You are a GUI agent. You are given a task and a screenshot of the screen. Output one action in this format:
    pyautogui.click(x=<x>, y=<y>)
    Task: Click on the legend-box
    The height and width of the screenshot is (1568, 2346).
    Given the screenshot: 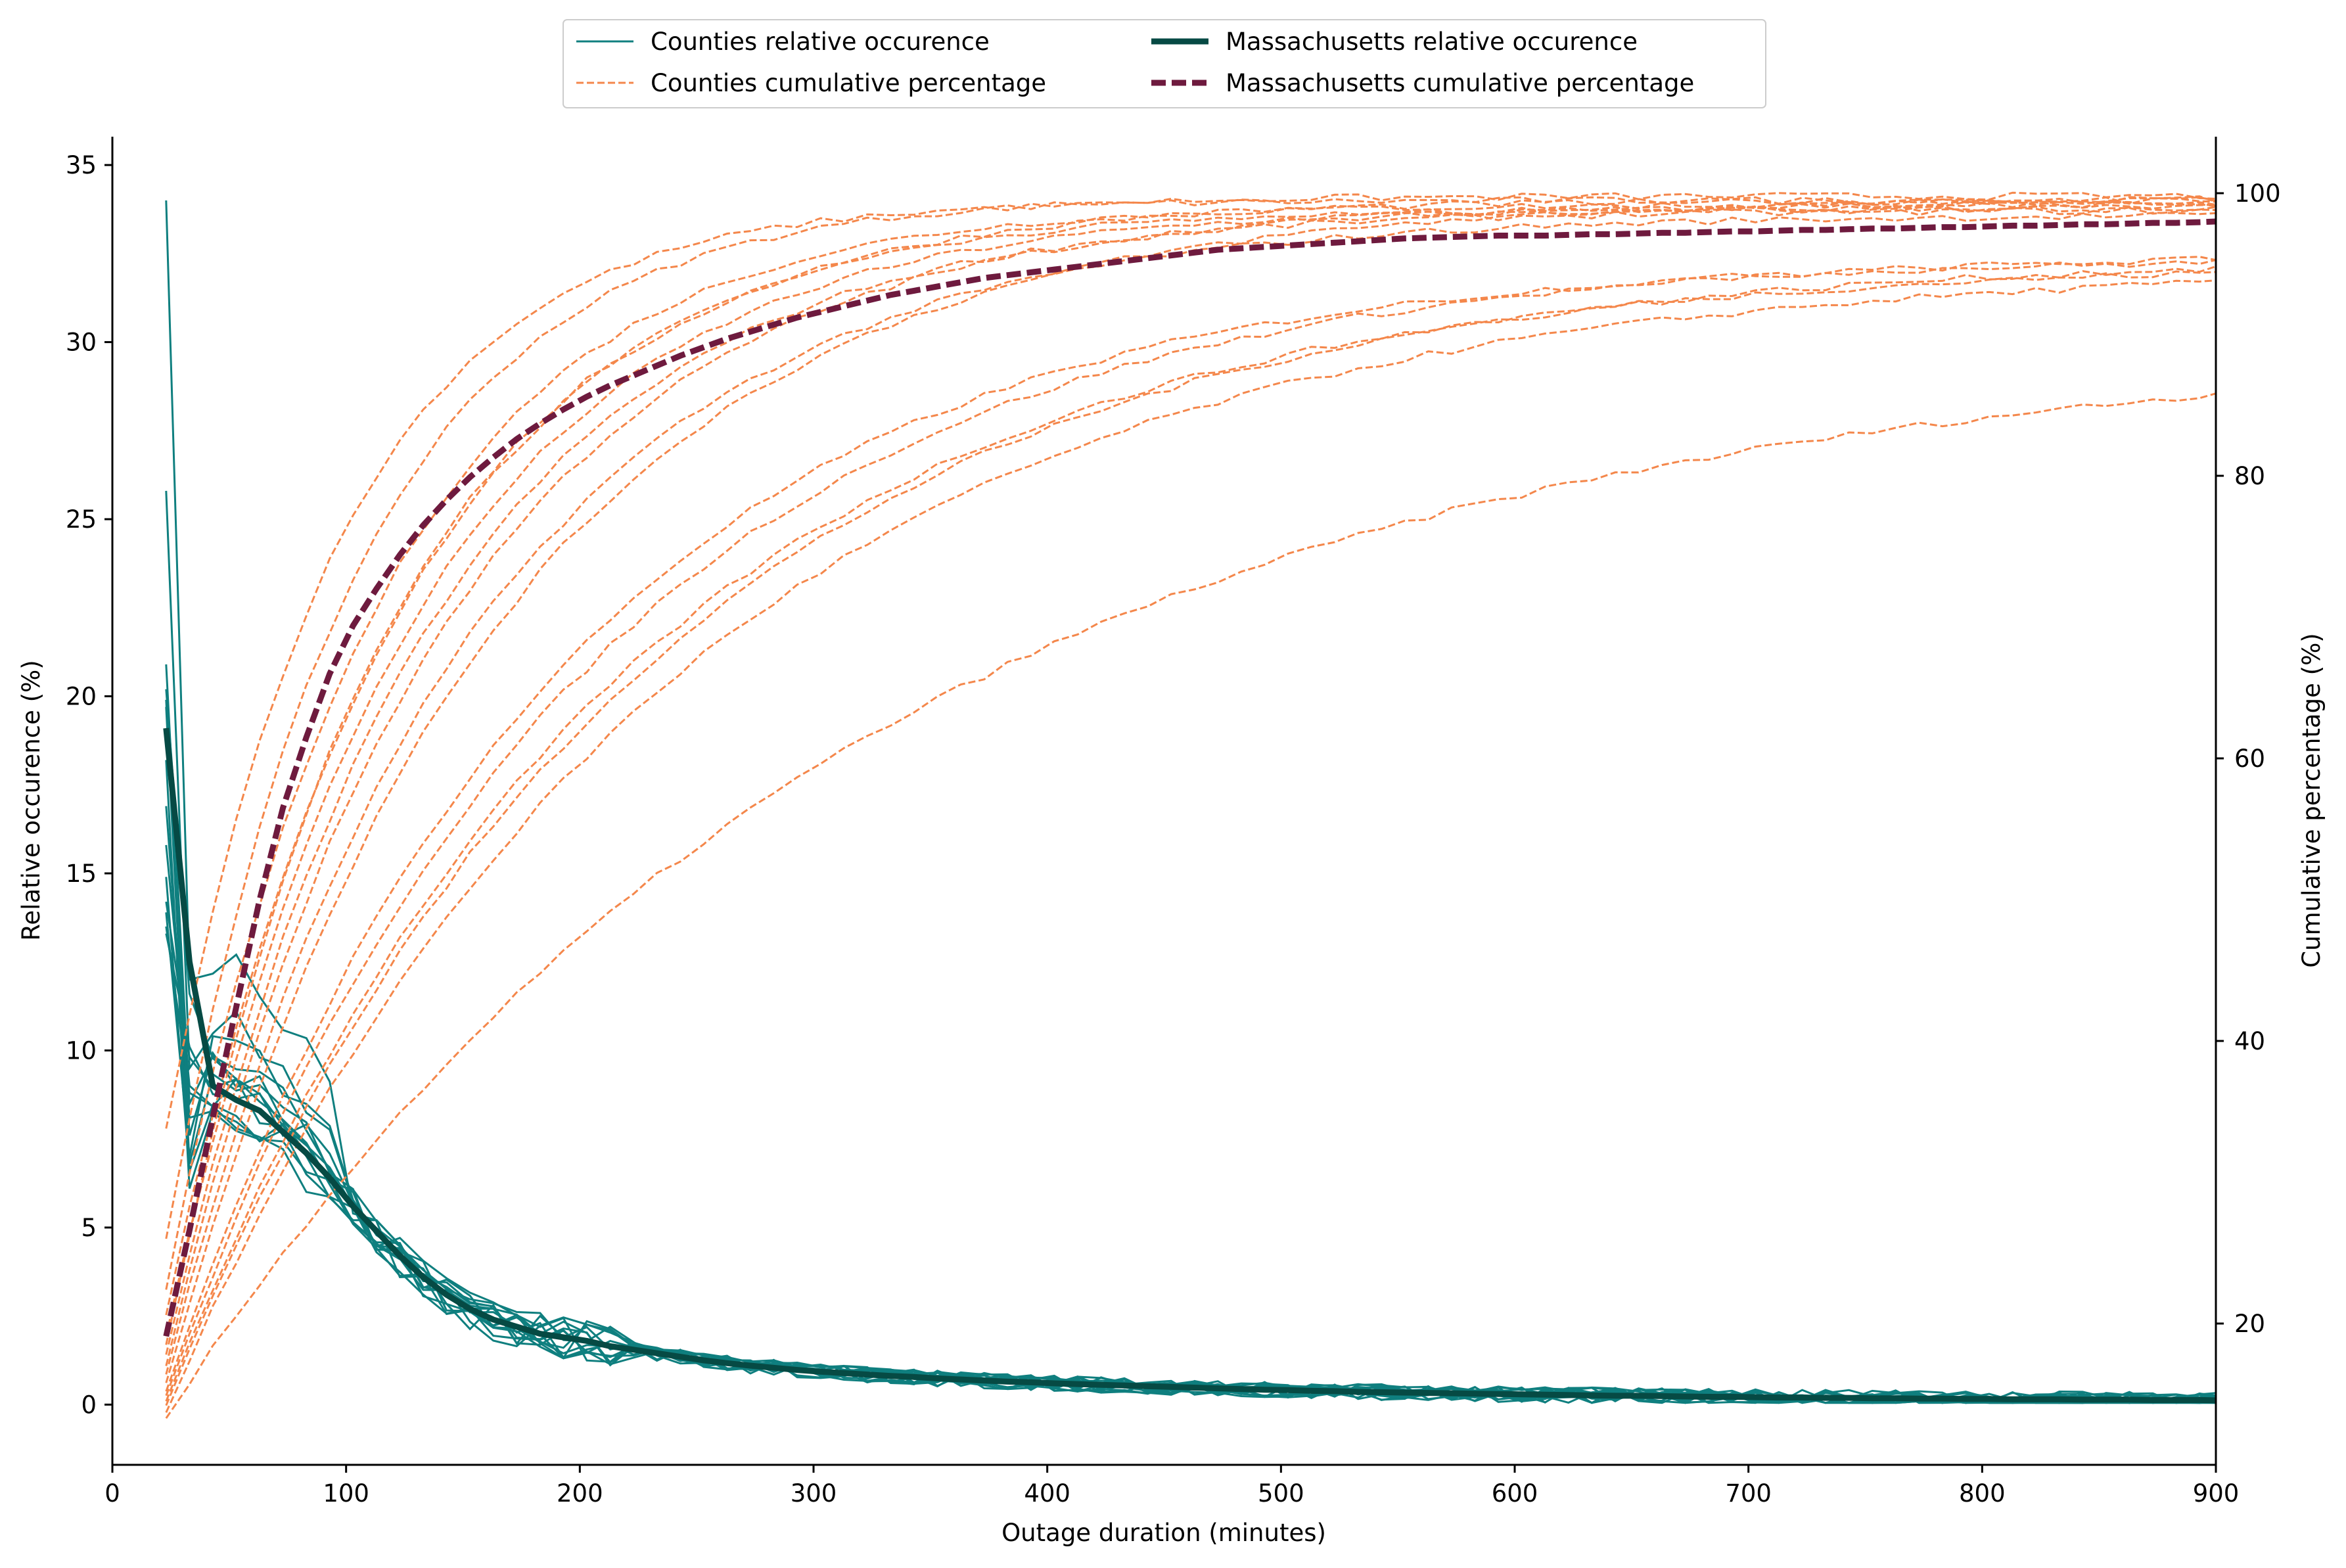 What is the action you would take?
    pyautogui.click(x=1164, y=63)
    